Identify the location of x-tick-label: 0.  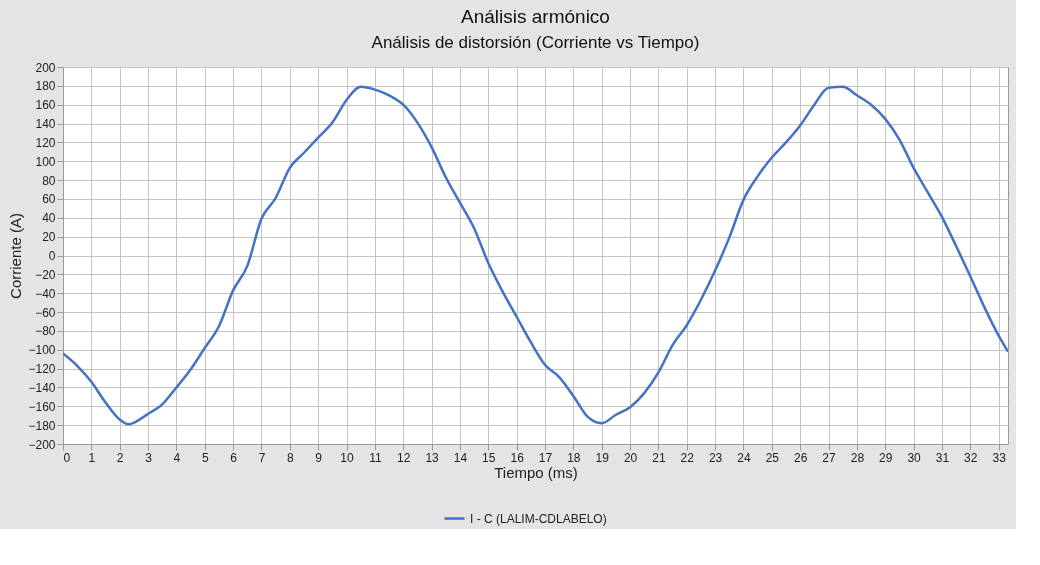
(67, 457).